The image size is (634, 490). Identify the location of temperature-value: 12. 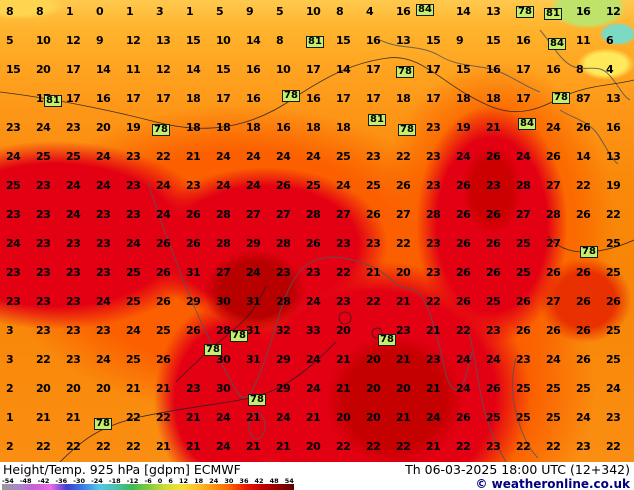
(73, 40).